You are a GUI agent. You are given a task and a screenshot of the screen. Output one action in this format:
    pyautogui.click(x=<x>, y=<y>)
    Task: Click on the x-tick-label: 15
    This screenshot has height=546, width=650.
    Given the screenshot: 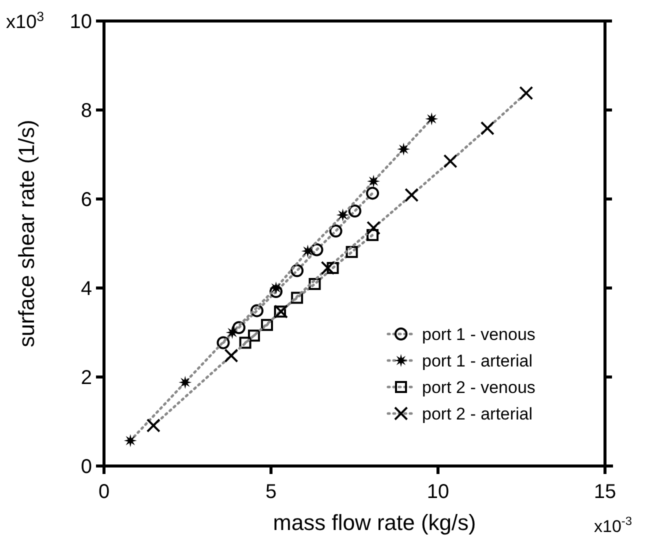 What is the action you would take?
    pyautogui.click(x=605, y=492)
    